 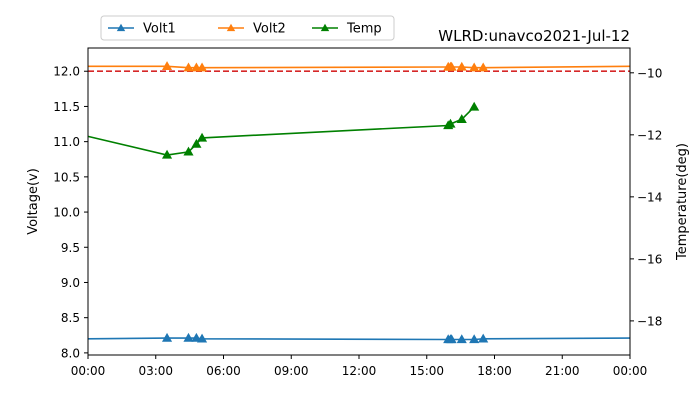 What do you see at coordinates (682, 202) in the screenshot?
I see `y2-axis-label: Temperature(deg)` at bounding box center [682, 202].